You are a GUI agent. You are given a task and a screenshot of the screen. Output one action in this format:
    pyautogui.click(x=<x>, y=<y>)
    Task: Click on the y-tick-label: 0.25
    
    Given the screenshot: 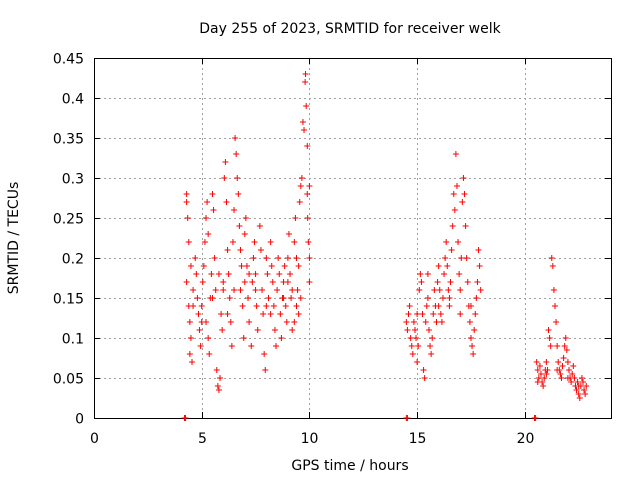 What is the action you would take?
    pyautogui.click(x=68, y=220)
    